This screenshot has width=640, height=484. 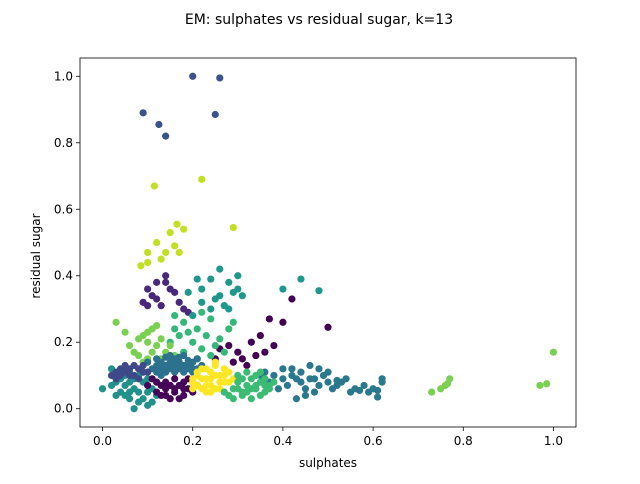 What do you see at coordinates (373, 441) in the screenshot?
I see `x-tick-label: 0.6` at bounding box center [373, 441].